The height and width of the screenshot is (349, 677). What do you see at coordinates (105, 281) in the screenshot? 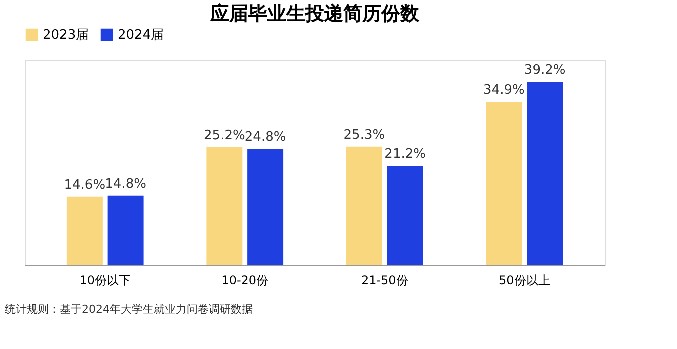
I see `x-tick-label: 10份以下` at bounding box center [105, 281].